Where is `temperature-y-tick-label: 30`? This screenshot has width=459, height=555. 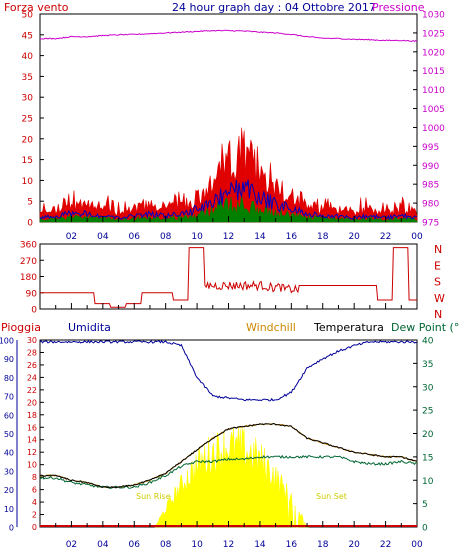
temperature-y-tick-label: 30 is located at coordinates (428, 388).